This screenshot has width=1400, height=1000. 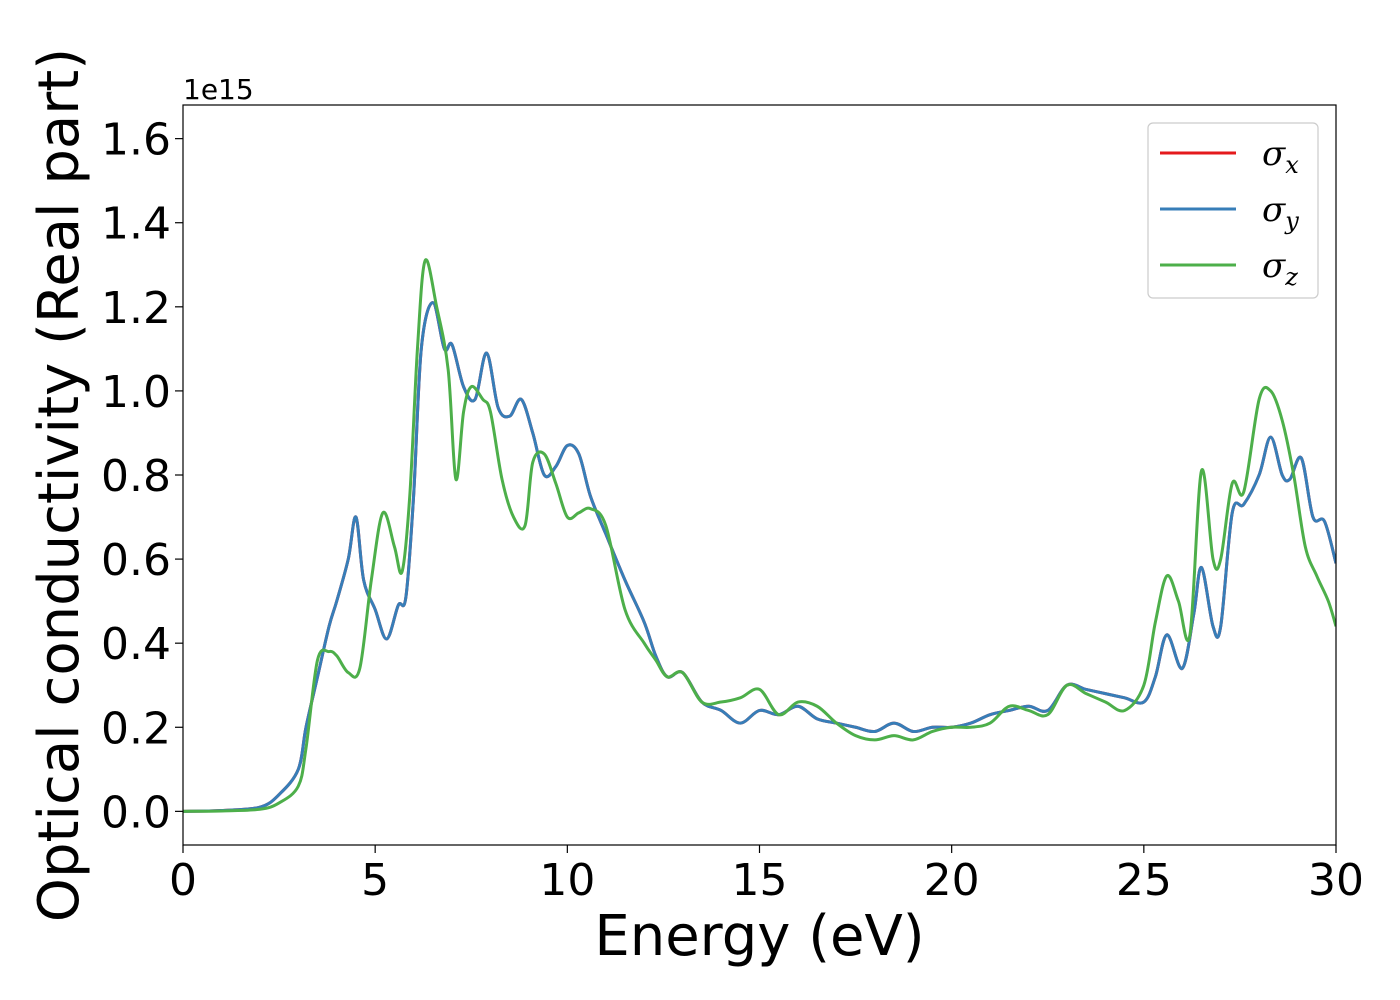 What do you see at coordinates (136, 560) in the screenshot?
I see `y-tick-label: 0.6` at bounding box center [136, 560].